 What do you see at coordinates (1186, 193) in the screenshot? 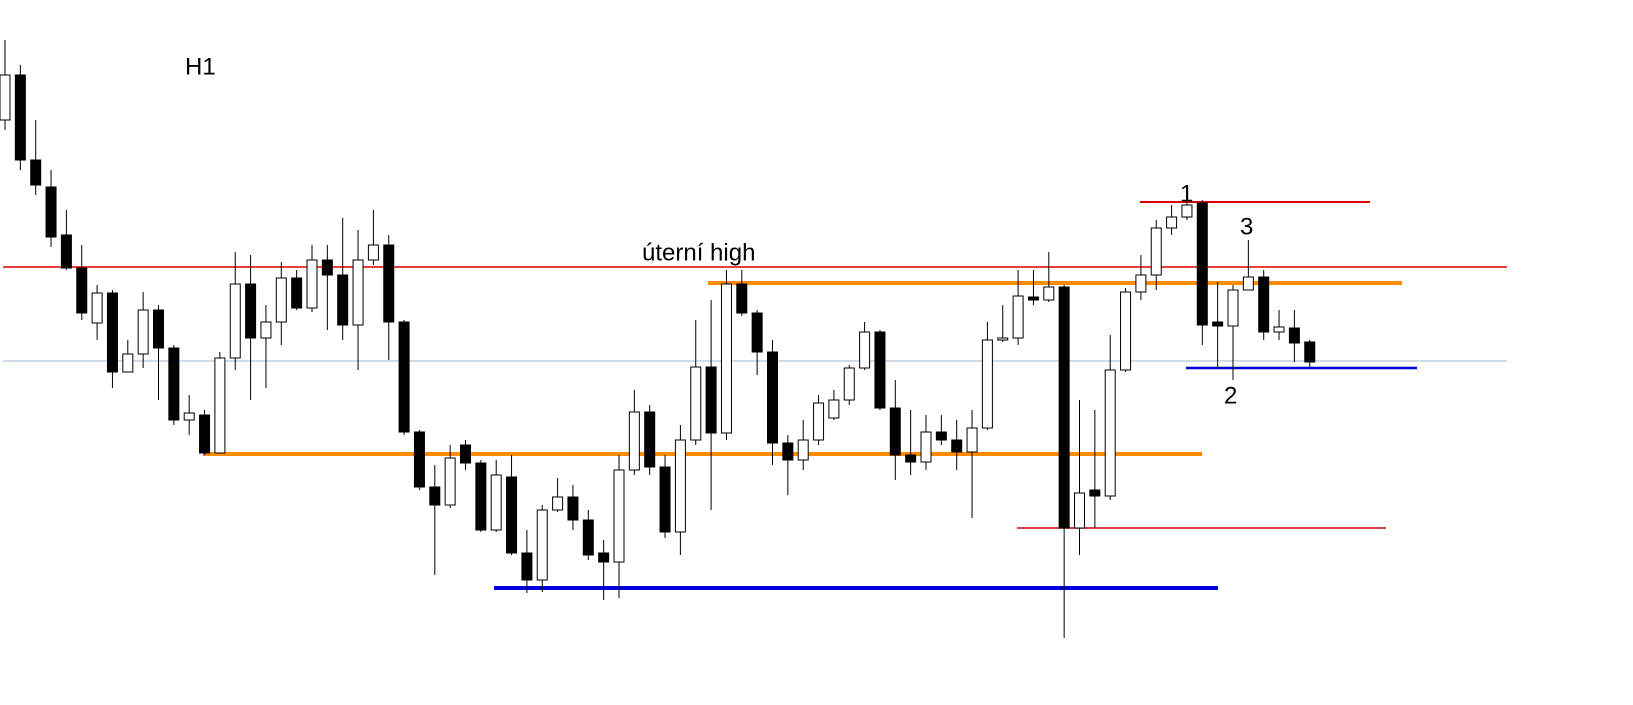
I see `annotation: 1` at bounding box center [1186, 193].